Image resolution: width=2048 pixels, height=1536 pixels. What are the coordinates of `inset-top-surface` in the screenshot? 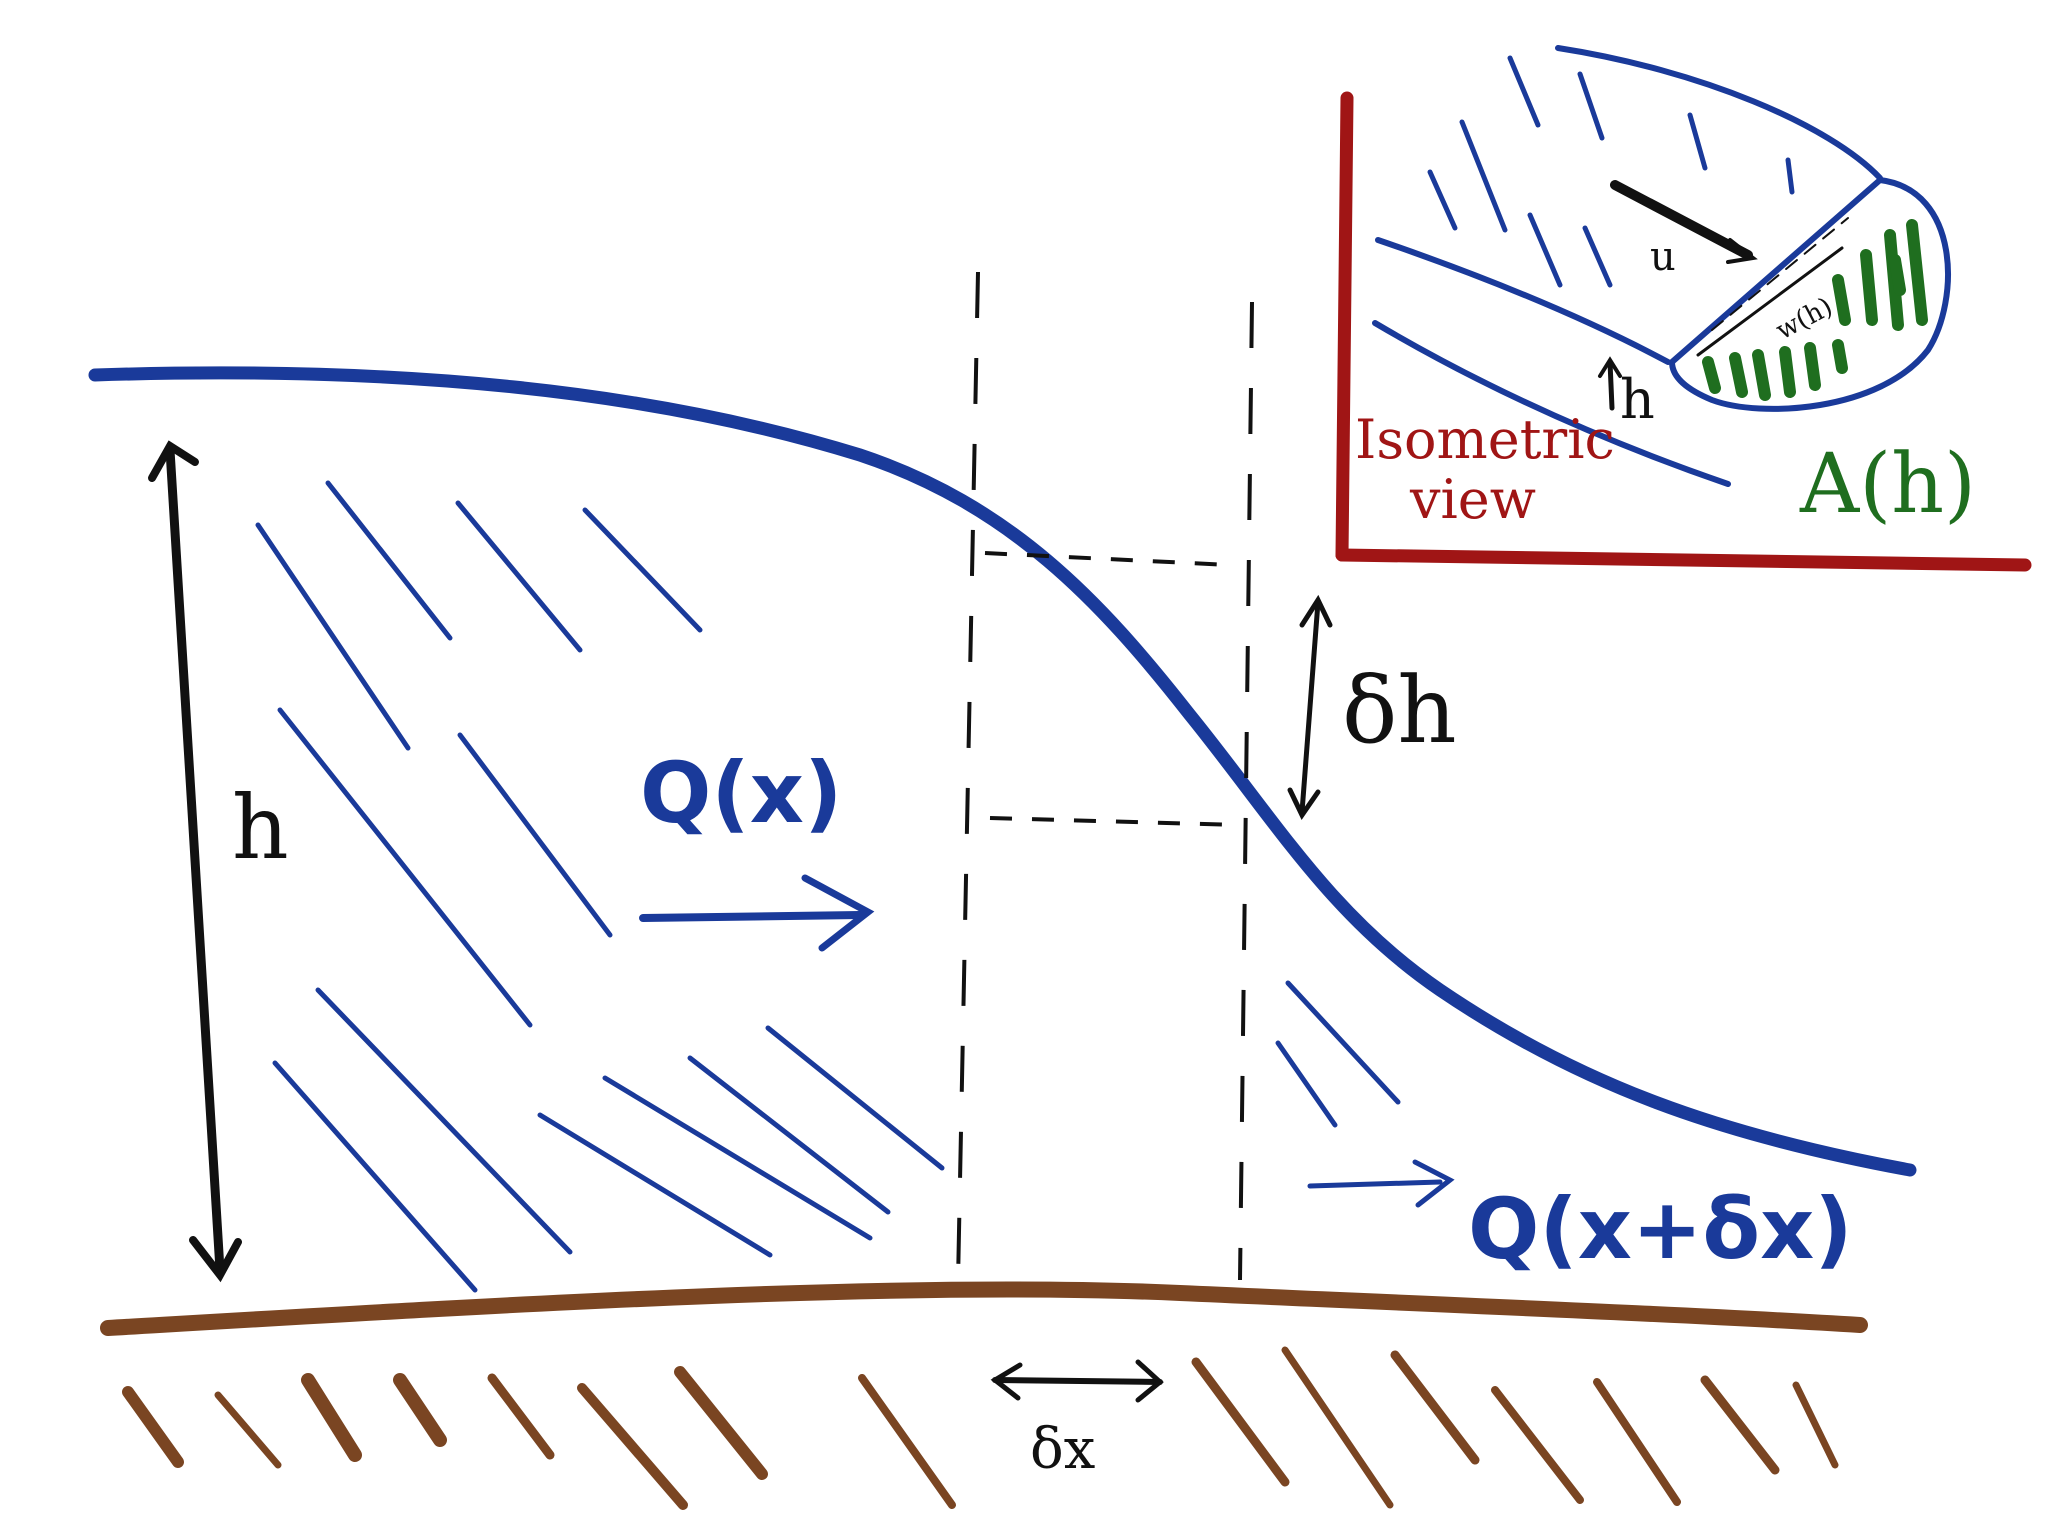 It's located at (1719, 113).